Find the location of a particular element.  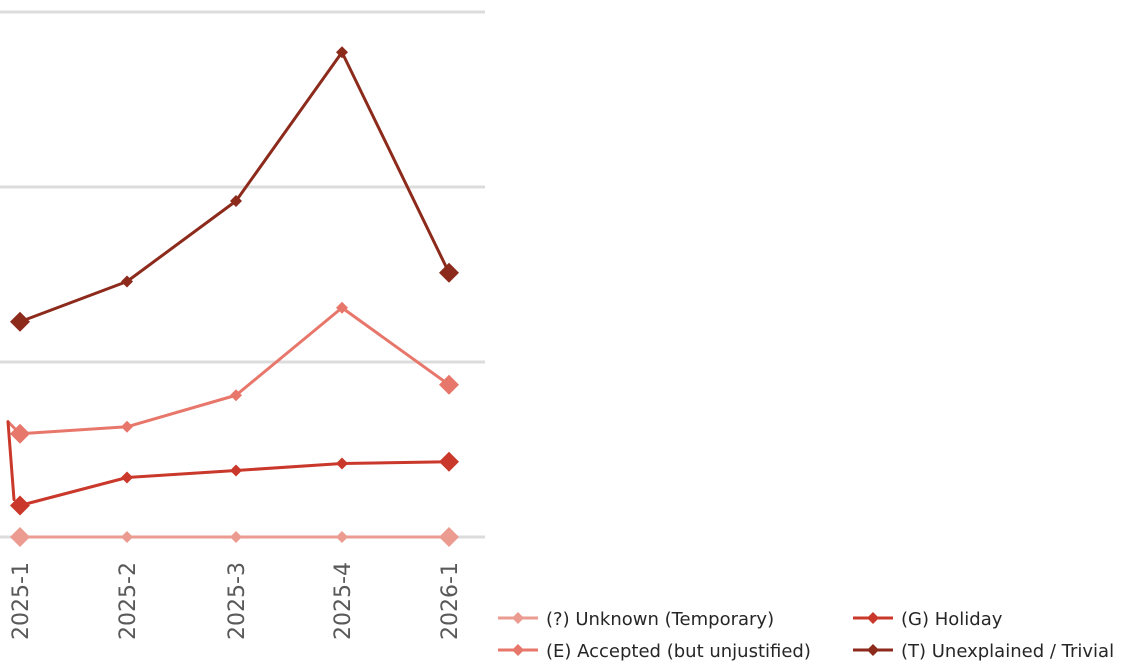

x-tick-label: 2025-1 is located at coordinates (21, 601).